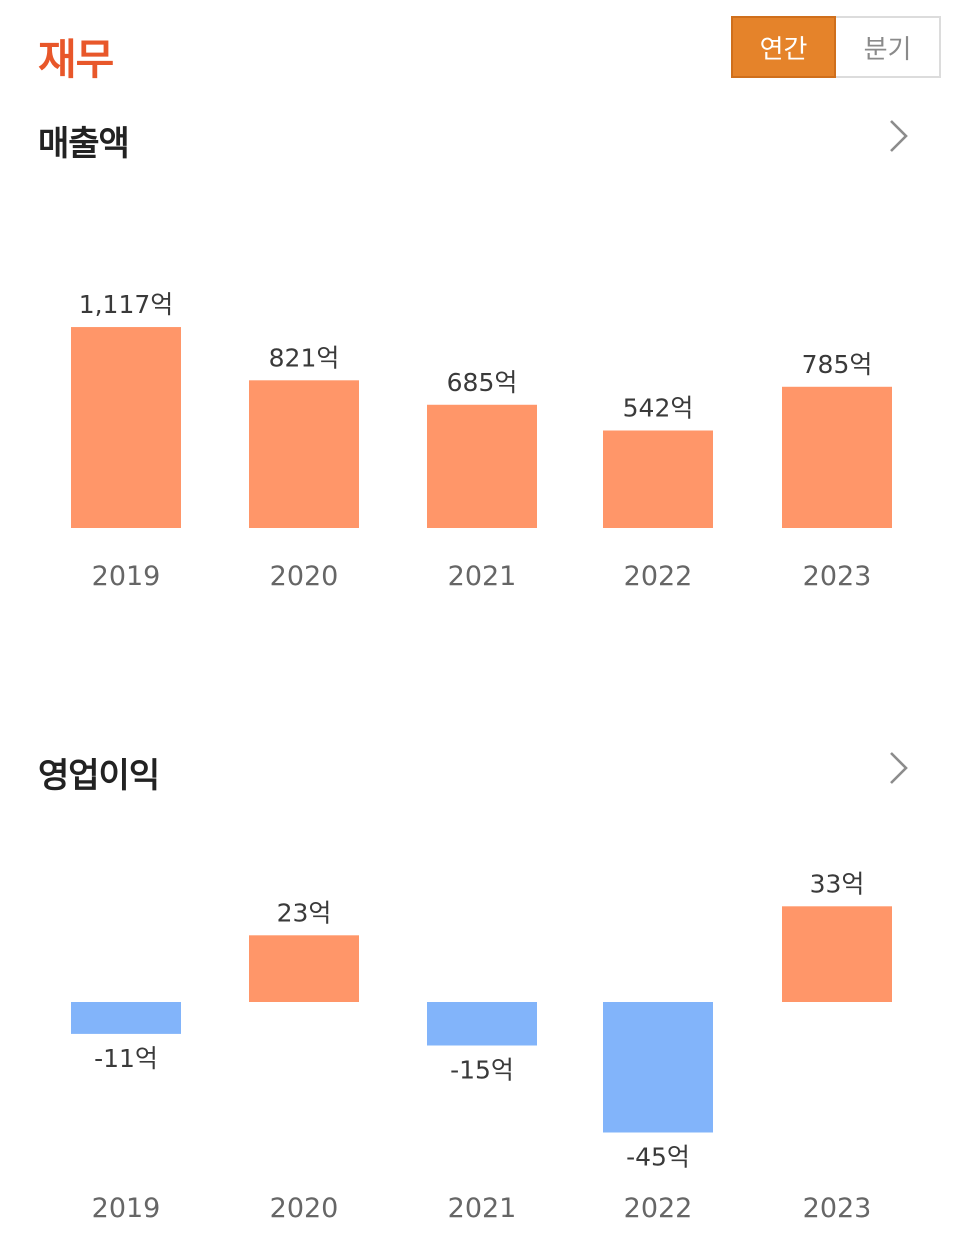  Describe the element at coordinates (304, 1208) in the screenshot. I see `operating-profit-year-label-2020: 2020` at that location.